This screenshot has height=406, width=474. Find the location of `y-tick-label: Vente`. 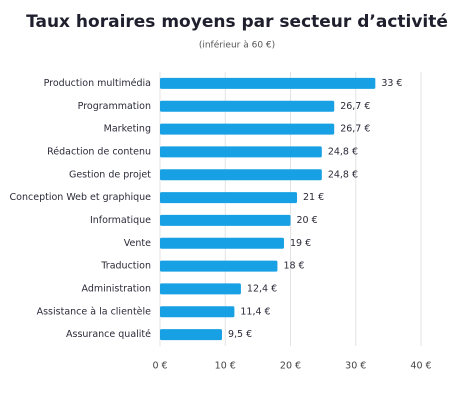

y-tick-label: Vente is located at coordinates (137, 243).